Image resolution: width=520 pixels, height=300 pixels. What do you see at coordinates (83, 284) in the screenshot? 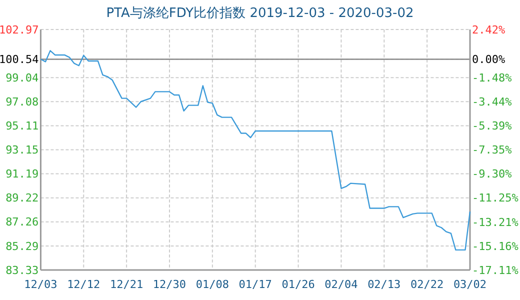
I see `x-tick-label: 12/12` at bounding box center [83, 284].